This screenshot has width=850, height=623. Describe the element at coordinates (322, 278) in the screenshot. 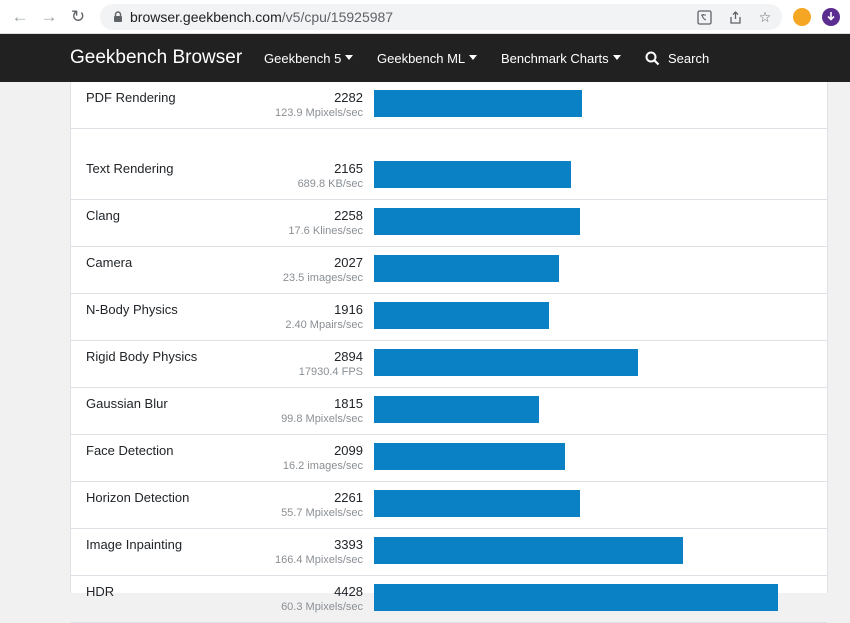

I see `benchmark-throughput: 23.5 images/sec` at that location.